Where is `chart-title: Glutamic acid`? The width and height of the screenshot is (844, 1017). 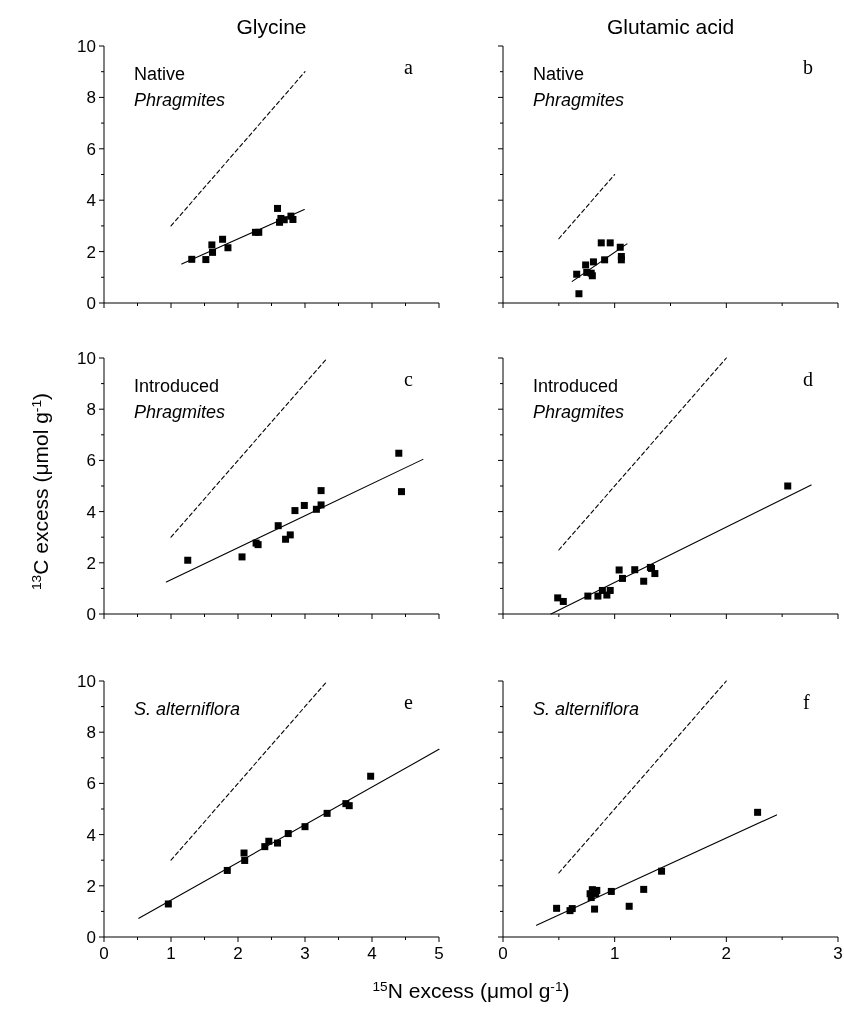 chart-title: Glutamic acid is located at coordinates (670, 26).